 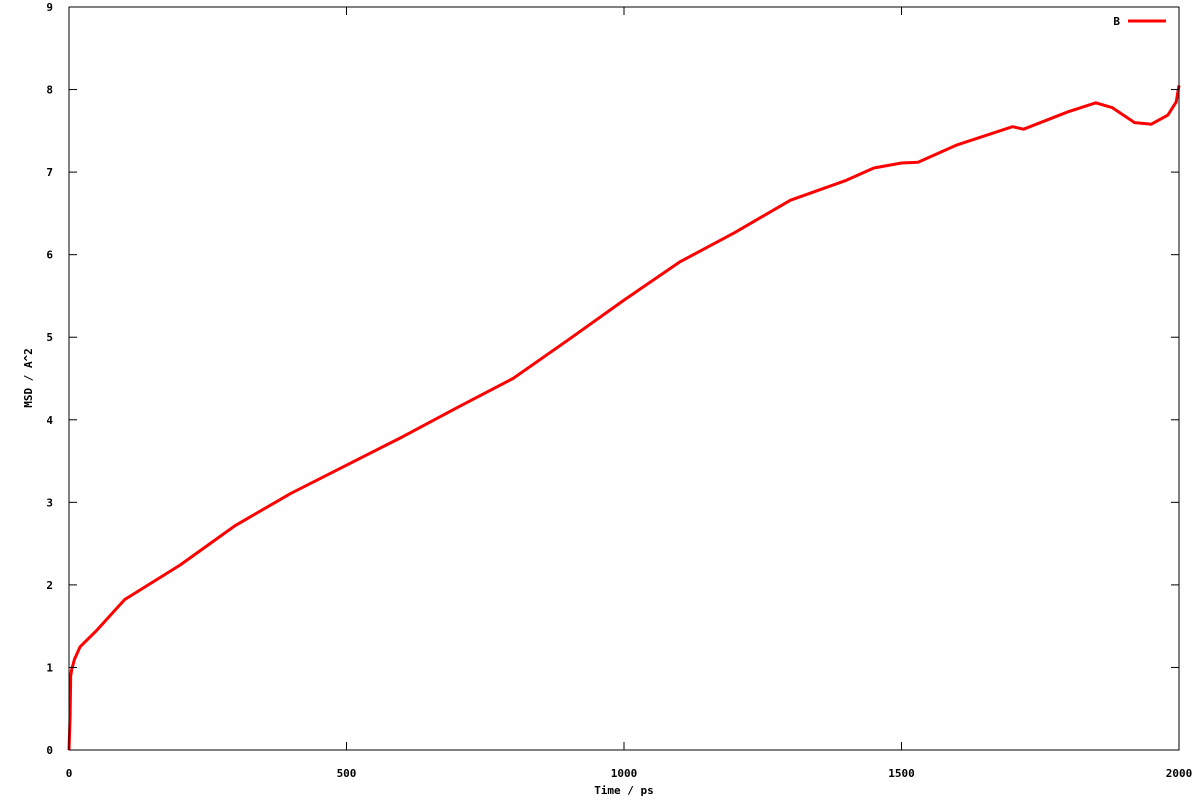 I want to click on y-tick-label: 2, so click(x=49, y=585).